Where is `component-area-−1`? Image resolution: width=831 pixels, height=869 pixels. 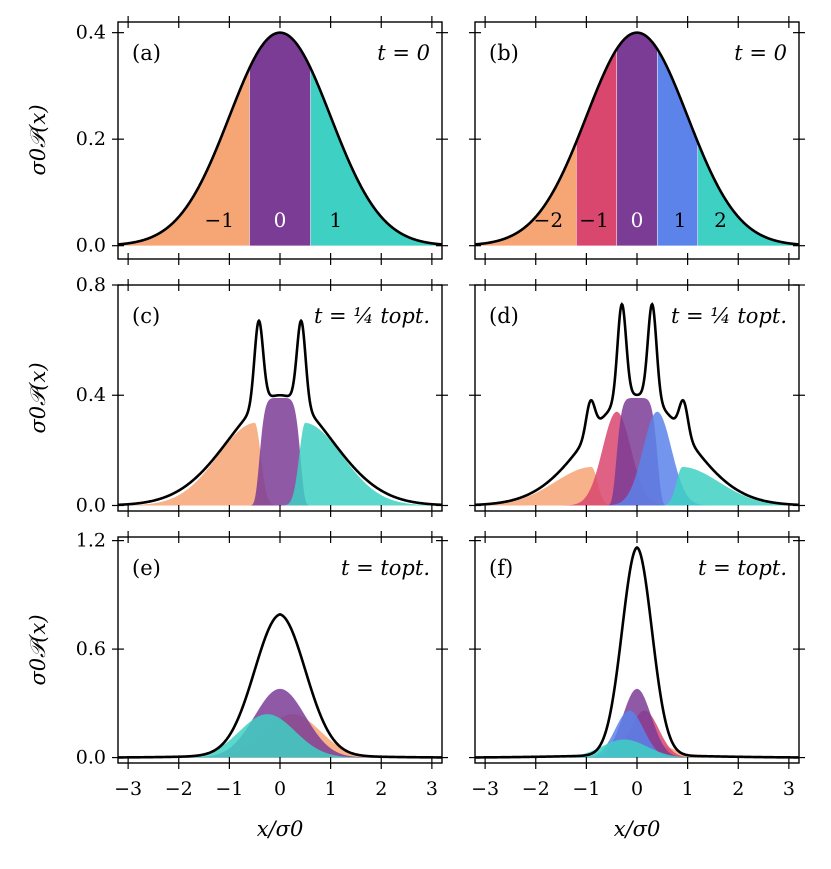 component-area-−1 is located at coordinates (280, 464).